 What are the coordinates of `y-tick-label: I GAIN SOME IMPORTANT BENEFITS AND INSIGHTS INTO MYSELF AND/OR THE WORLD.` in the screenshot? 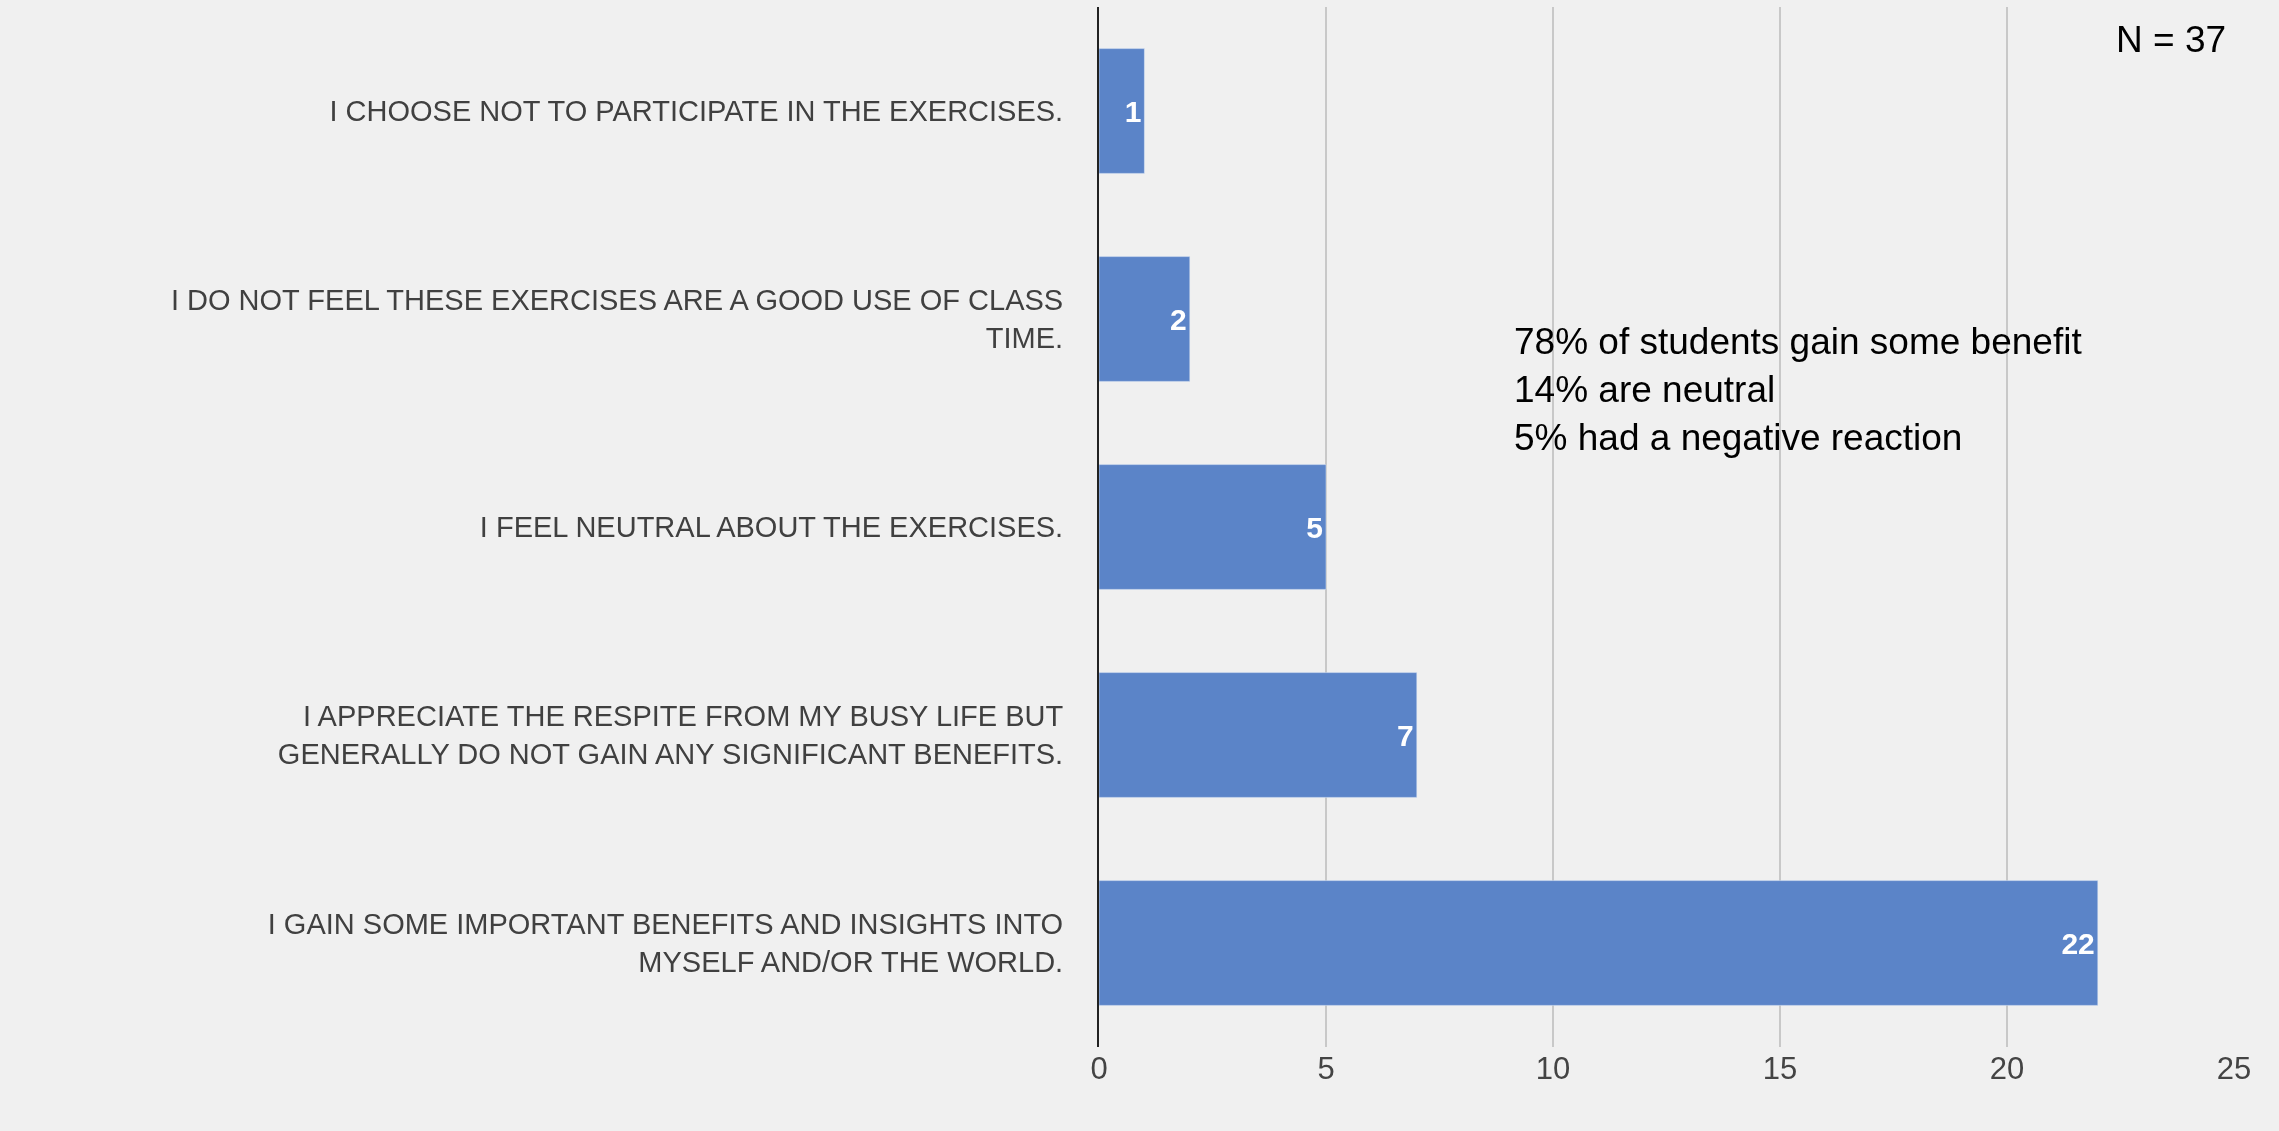 It's located at (665, 943).